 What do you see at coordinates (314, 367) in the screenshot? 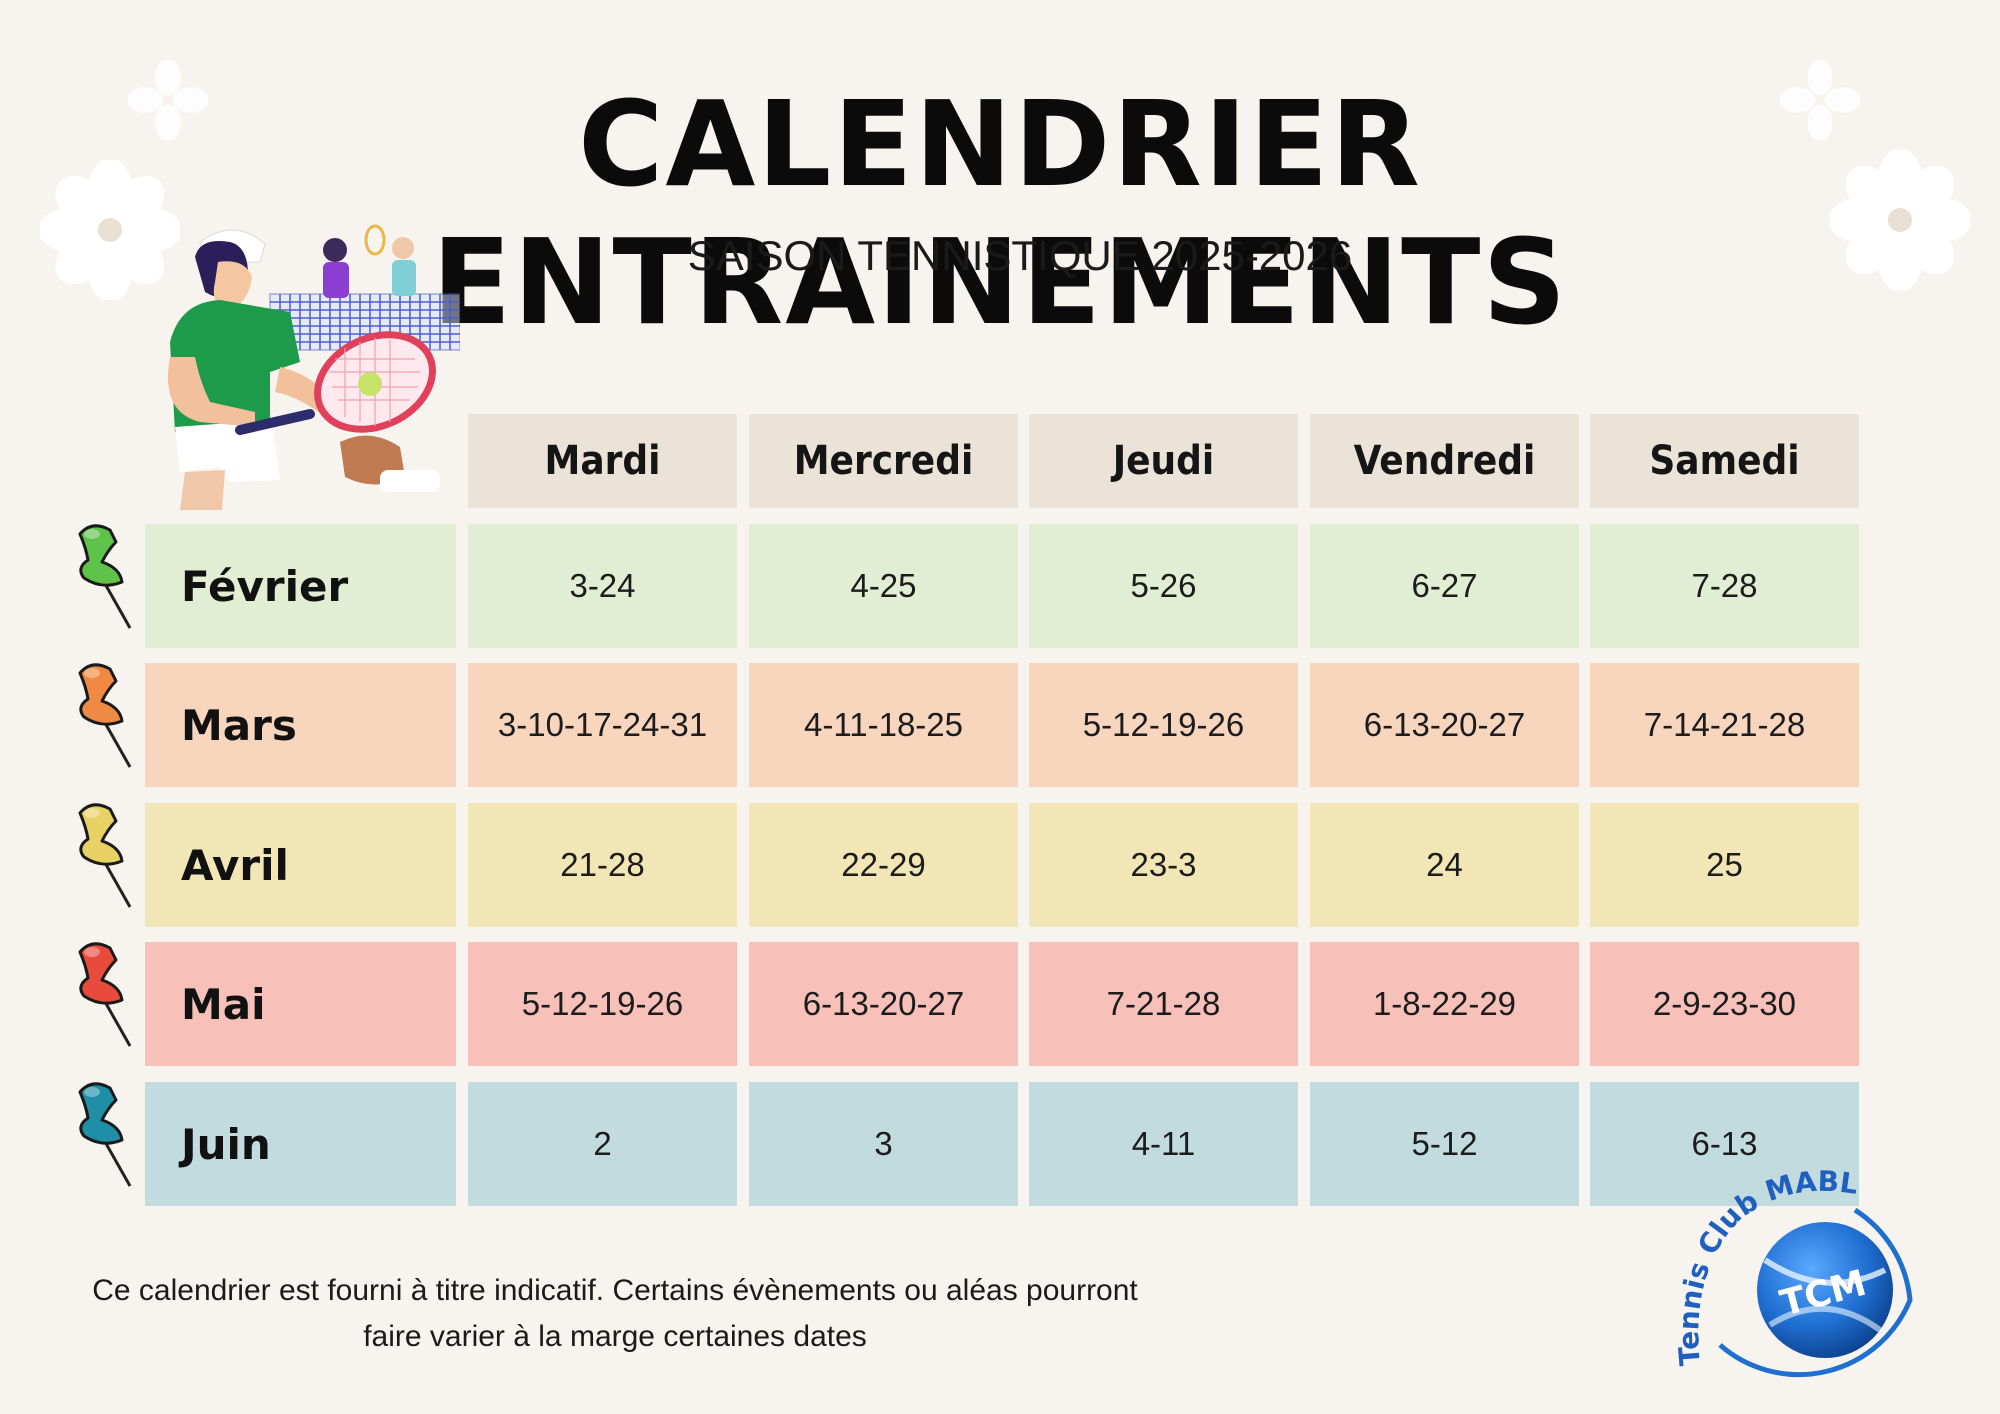
I see `tennis-player-illustration` at bounding box center [314, 367].